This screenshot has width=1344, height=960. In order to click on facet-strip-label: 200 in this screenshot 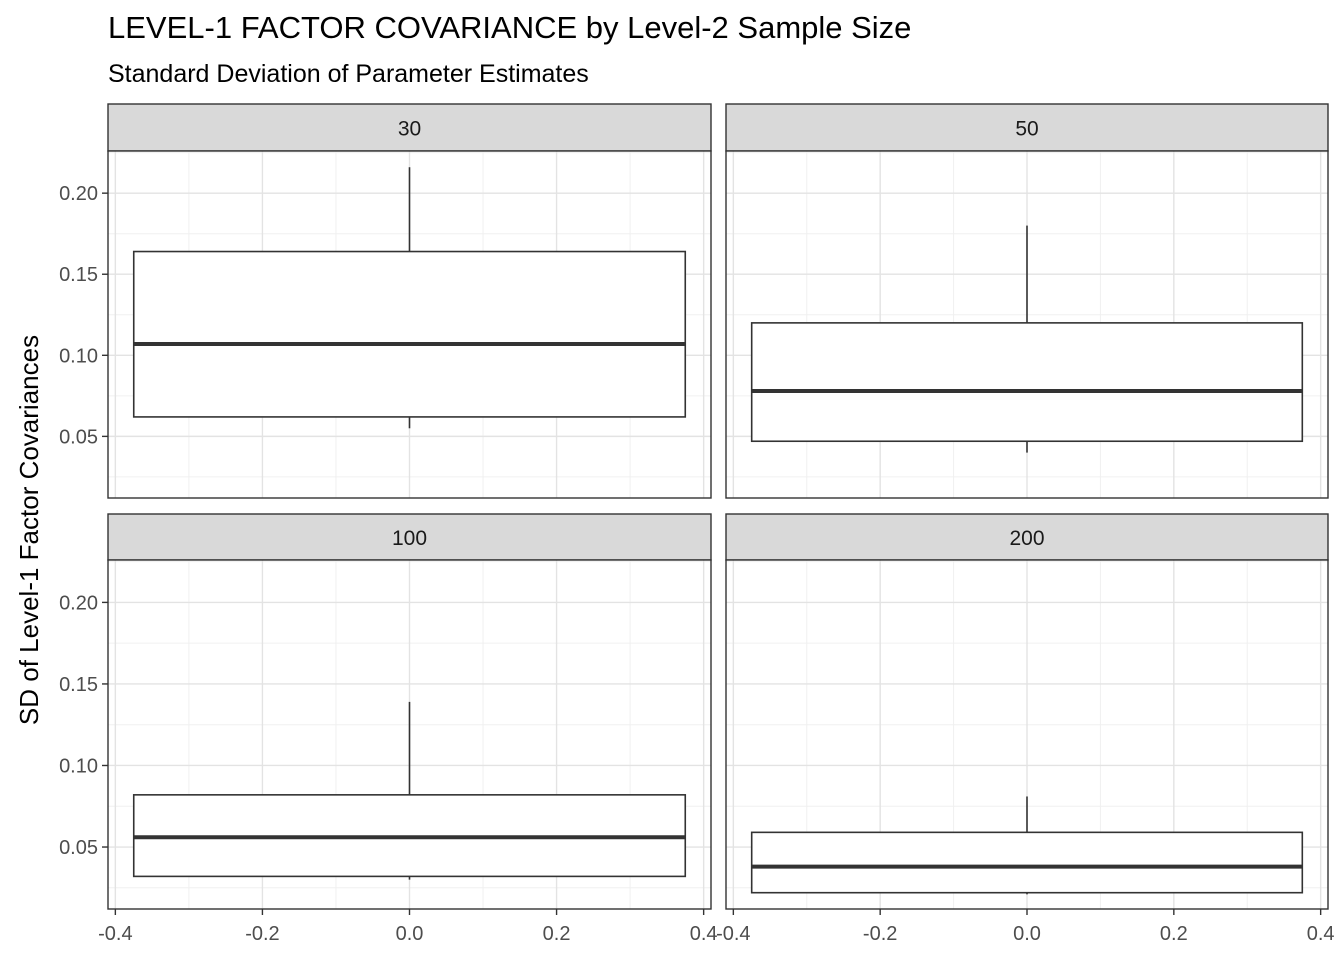, I will do `click(1026, 538)`.